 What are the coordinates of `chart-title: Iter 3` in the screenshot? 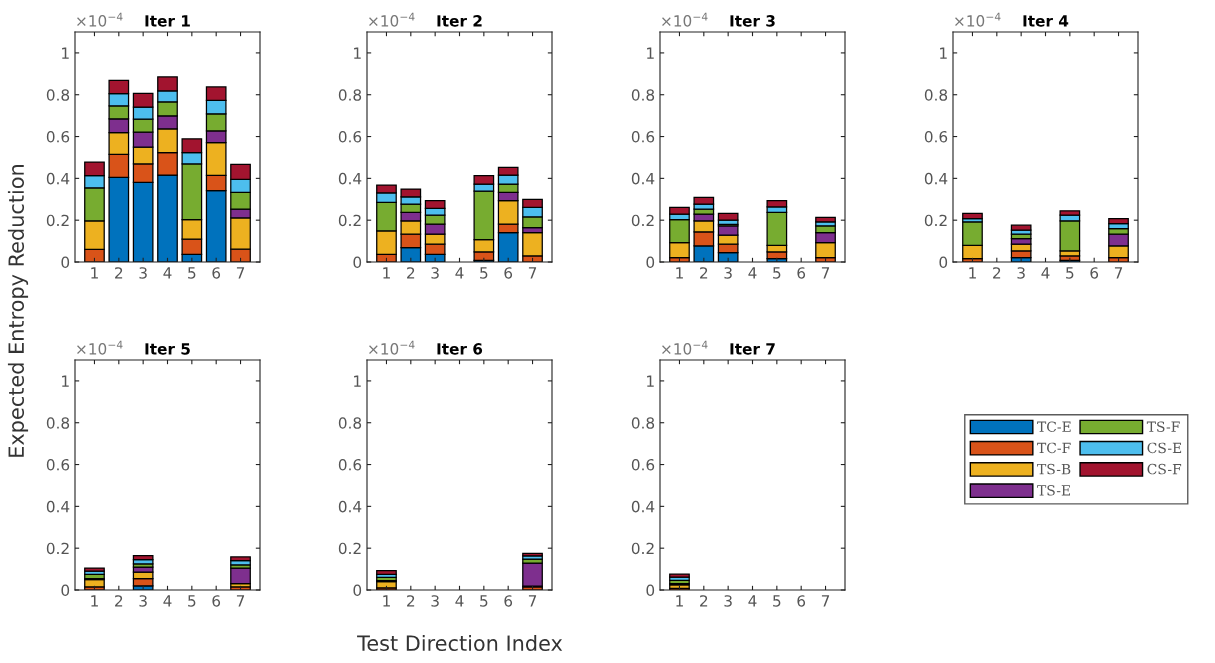 It's located at (752, 21).